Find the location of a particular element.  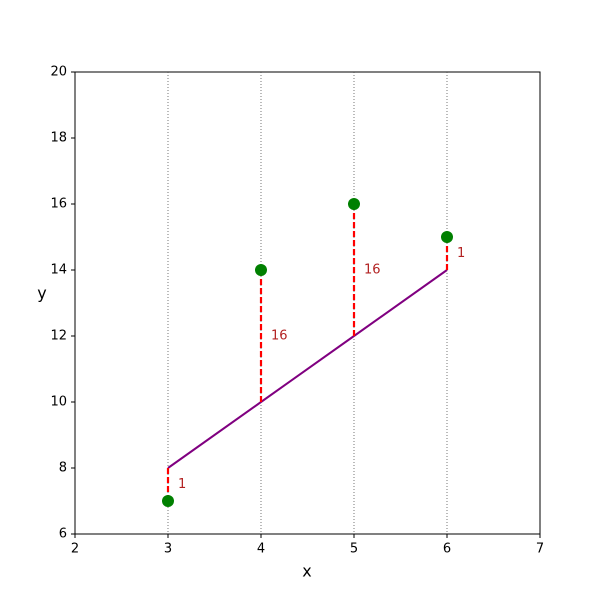

y-axis-label: y is located at coordinates (41, 293).